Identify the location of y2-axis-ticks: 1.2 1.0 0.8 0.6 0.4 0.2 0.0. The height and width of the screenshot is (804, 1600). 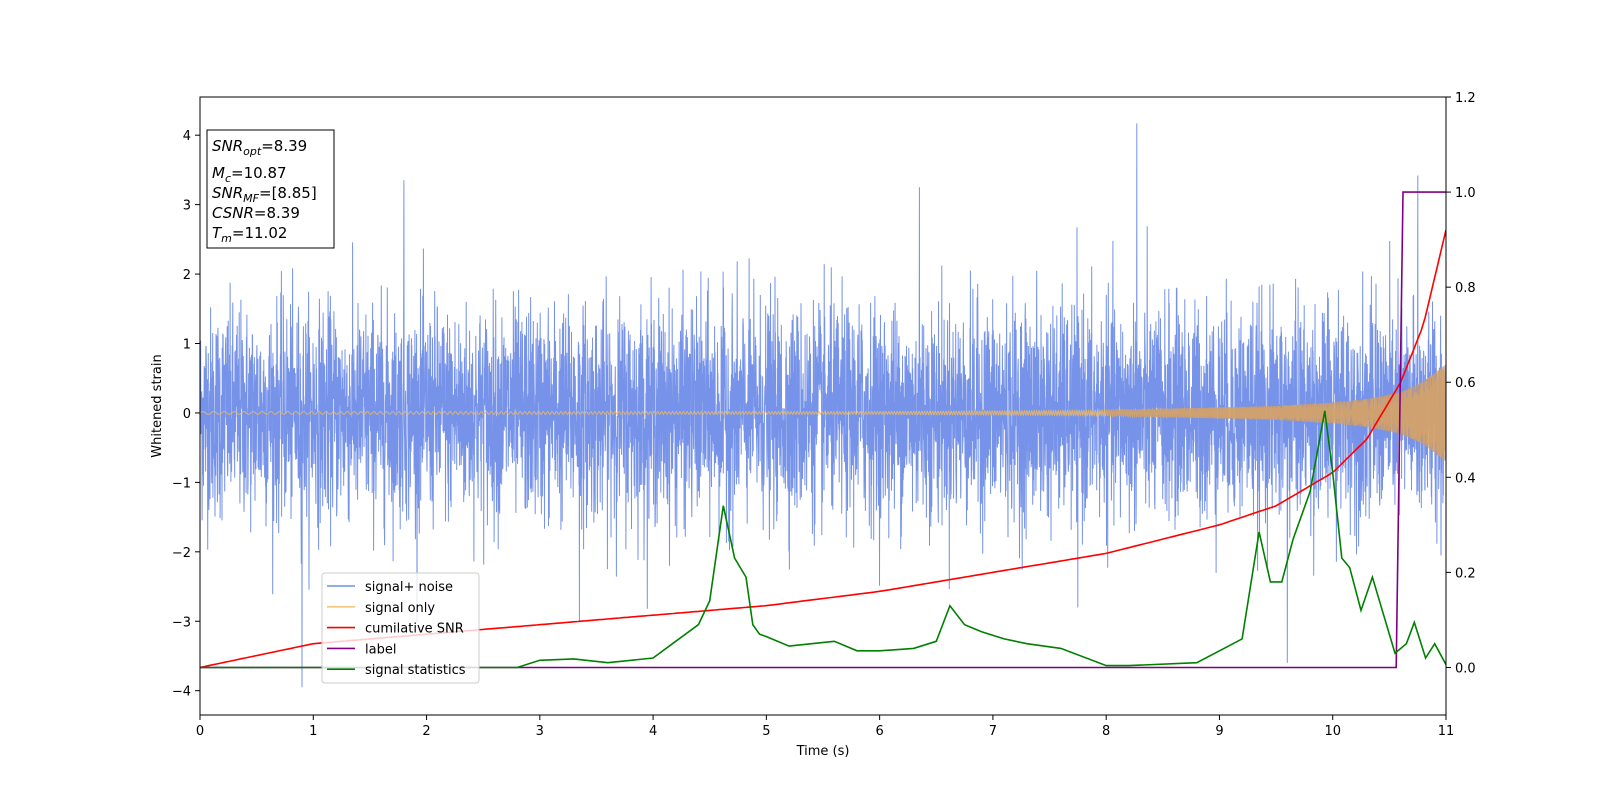
(1461, 383).